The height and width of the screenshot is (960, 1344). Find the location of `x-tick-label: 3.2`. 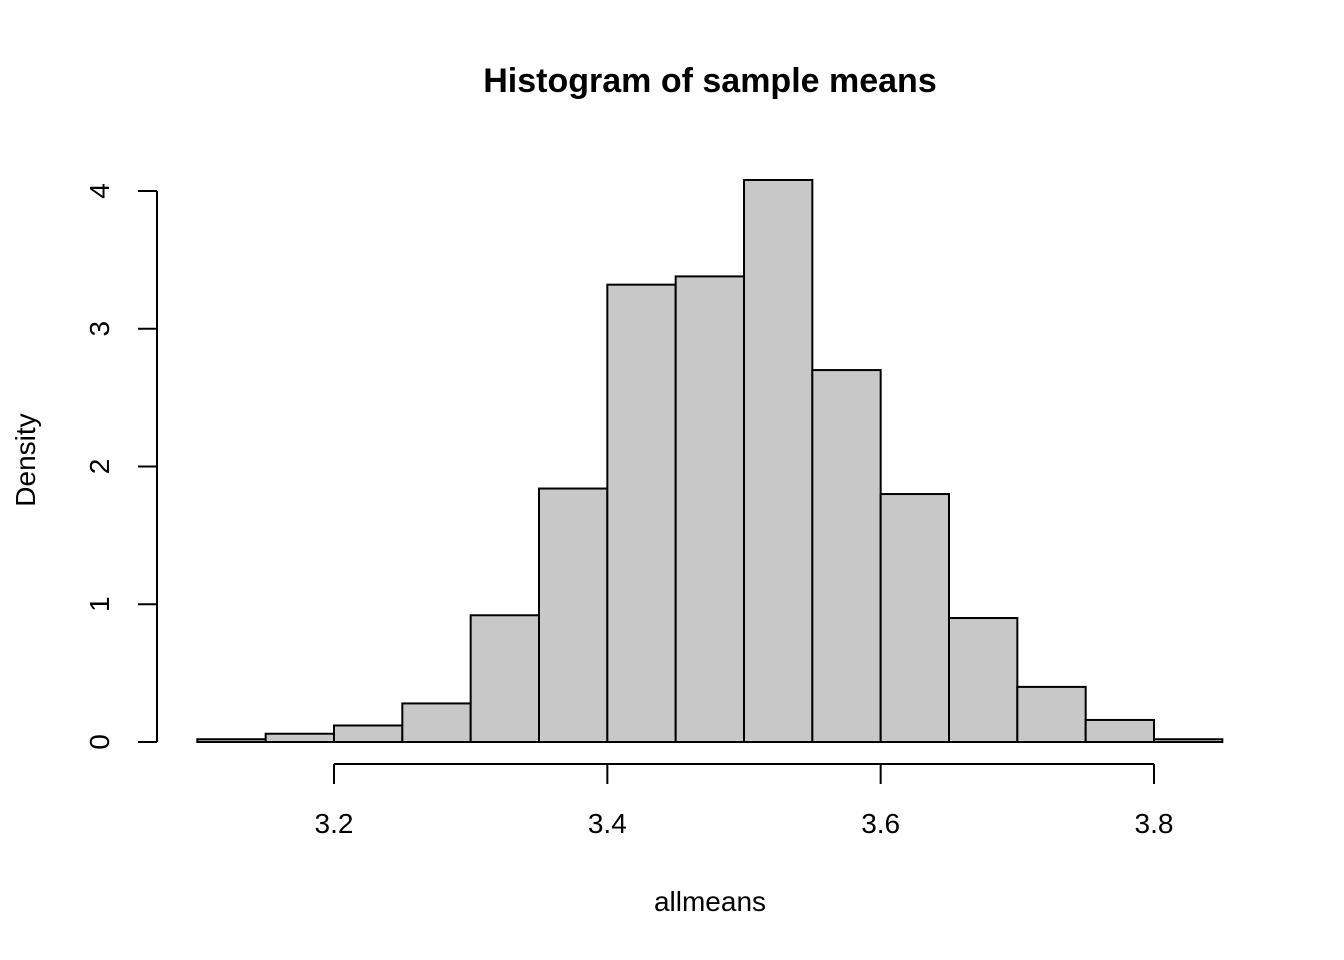

x-tick-label: 3.2 is located at coordinates (334, 823).